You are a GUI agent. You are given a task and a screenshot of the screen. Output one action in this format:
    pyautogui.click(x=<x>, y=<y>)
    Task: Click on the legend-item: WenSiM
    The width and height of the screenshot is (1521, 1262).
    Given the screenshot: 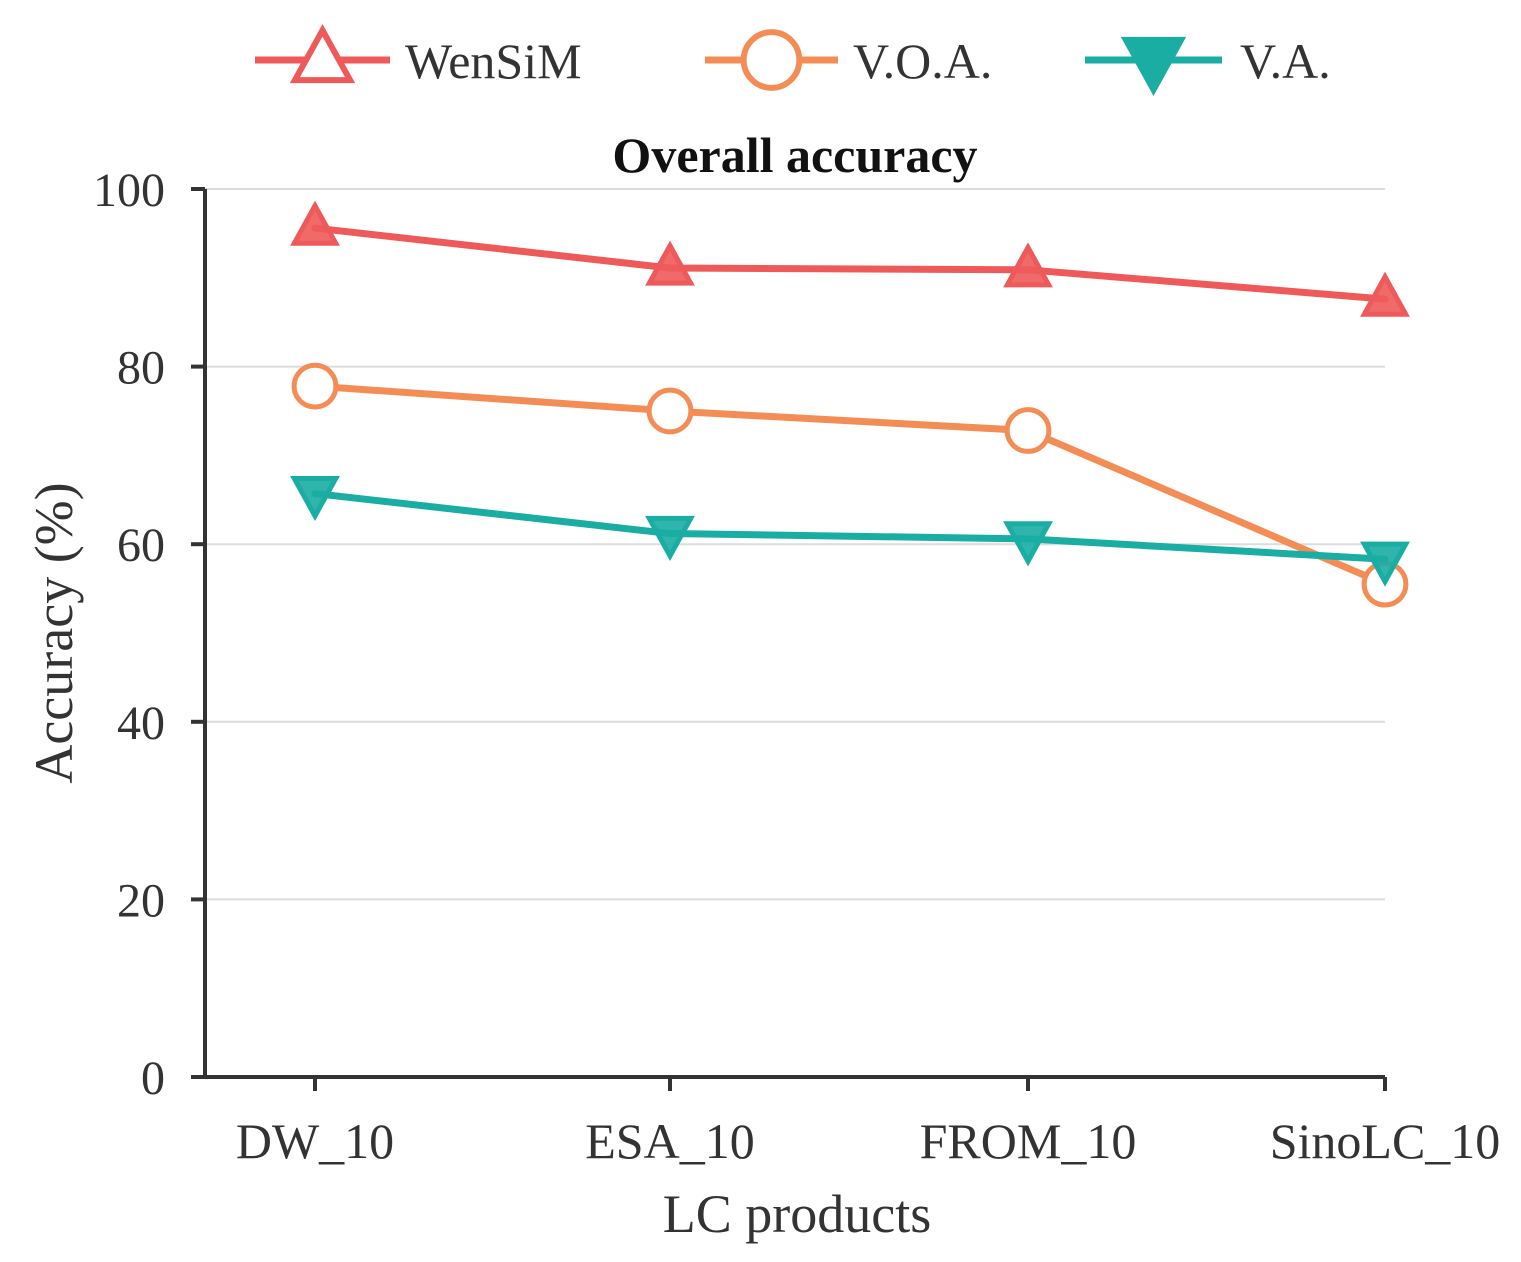 What is the action you would take?
    pyautogui.click(x=418, y=56)
    